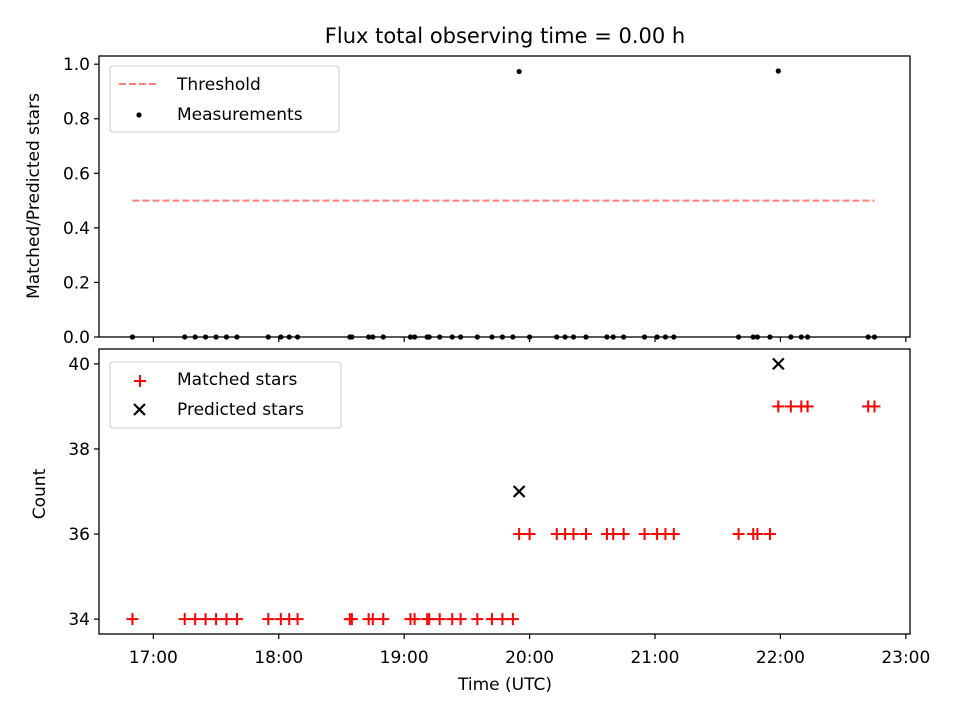 The image size is (960, 720). What do you see at coordinates (780, 658) in the screenshot?
I see `x-tick-label: 22:00` at bounding box center [780, 658].